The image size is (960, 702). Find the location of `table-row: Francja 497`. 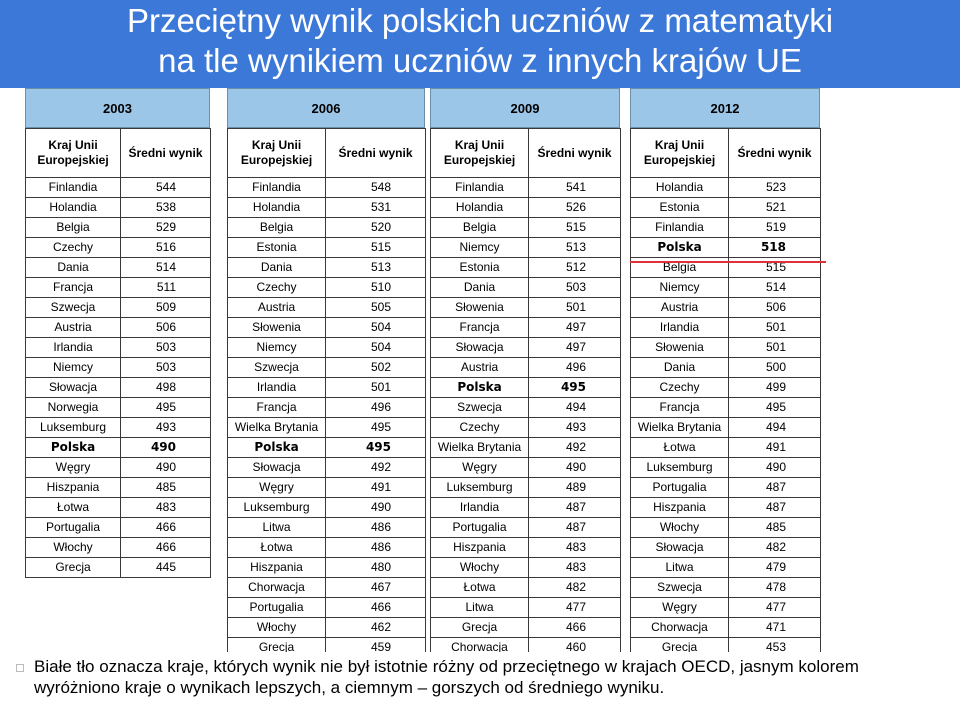

table-row: Francja 497 is located at coordinates (525, 327).